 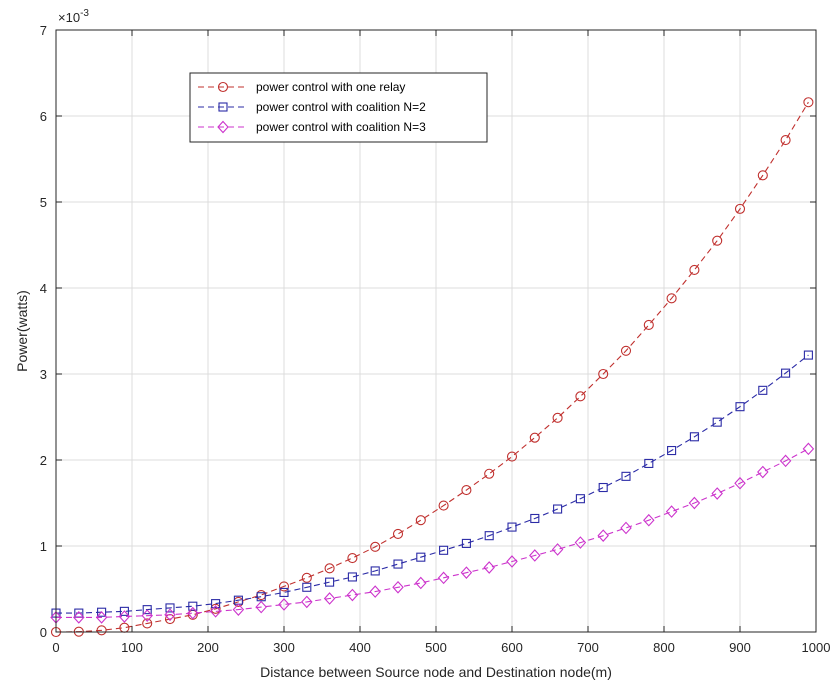 I want to click on y-exponent-label: ×10⁻³, so click(x=73, y=16).